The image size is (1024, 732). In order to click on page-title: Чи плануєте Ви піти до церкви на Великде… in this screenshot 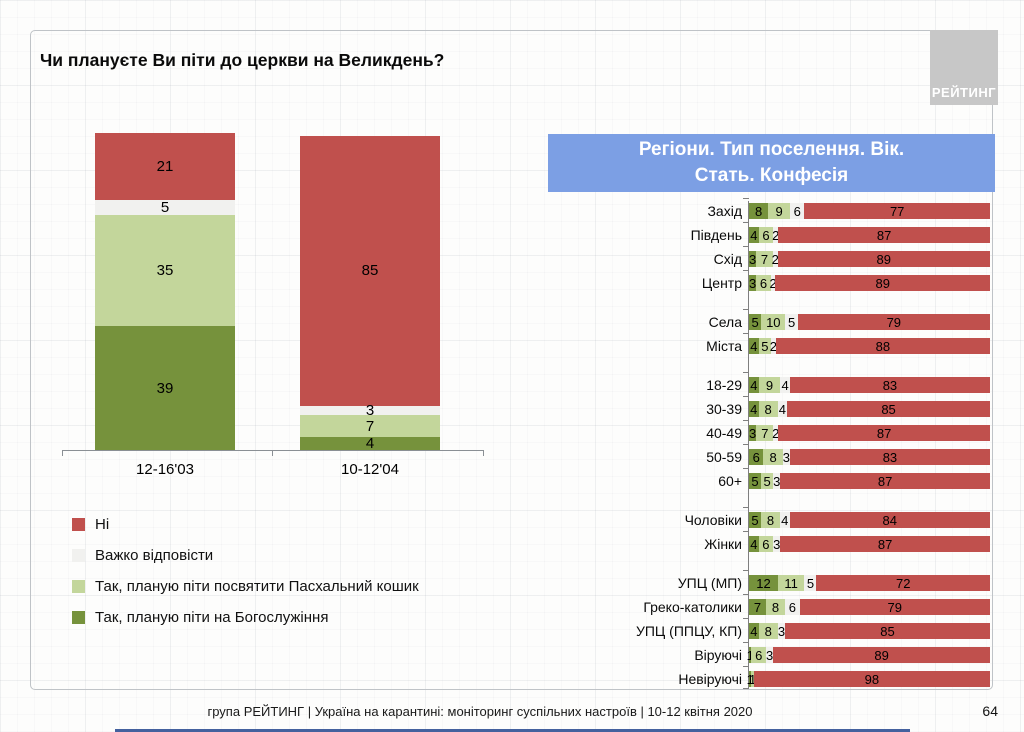, I will do `click(242, 60)`.